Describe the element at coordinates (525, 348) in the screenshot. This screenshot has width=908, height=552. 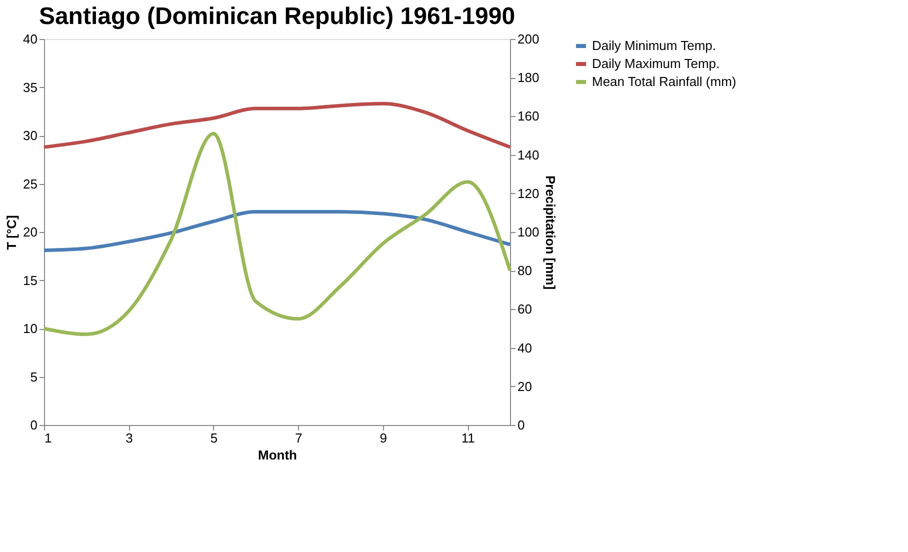
I see `y2-tick-label: 40` at that location.